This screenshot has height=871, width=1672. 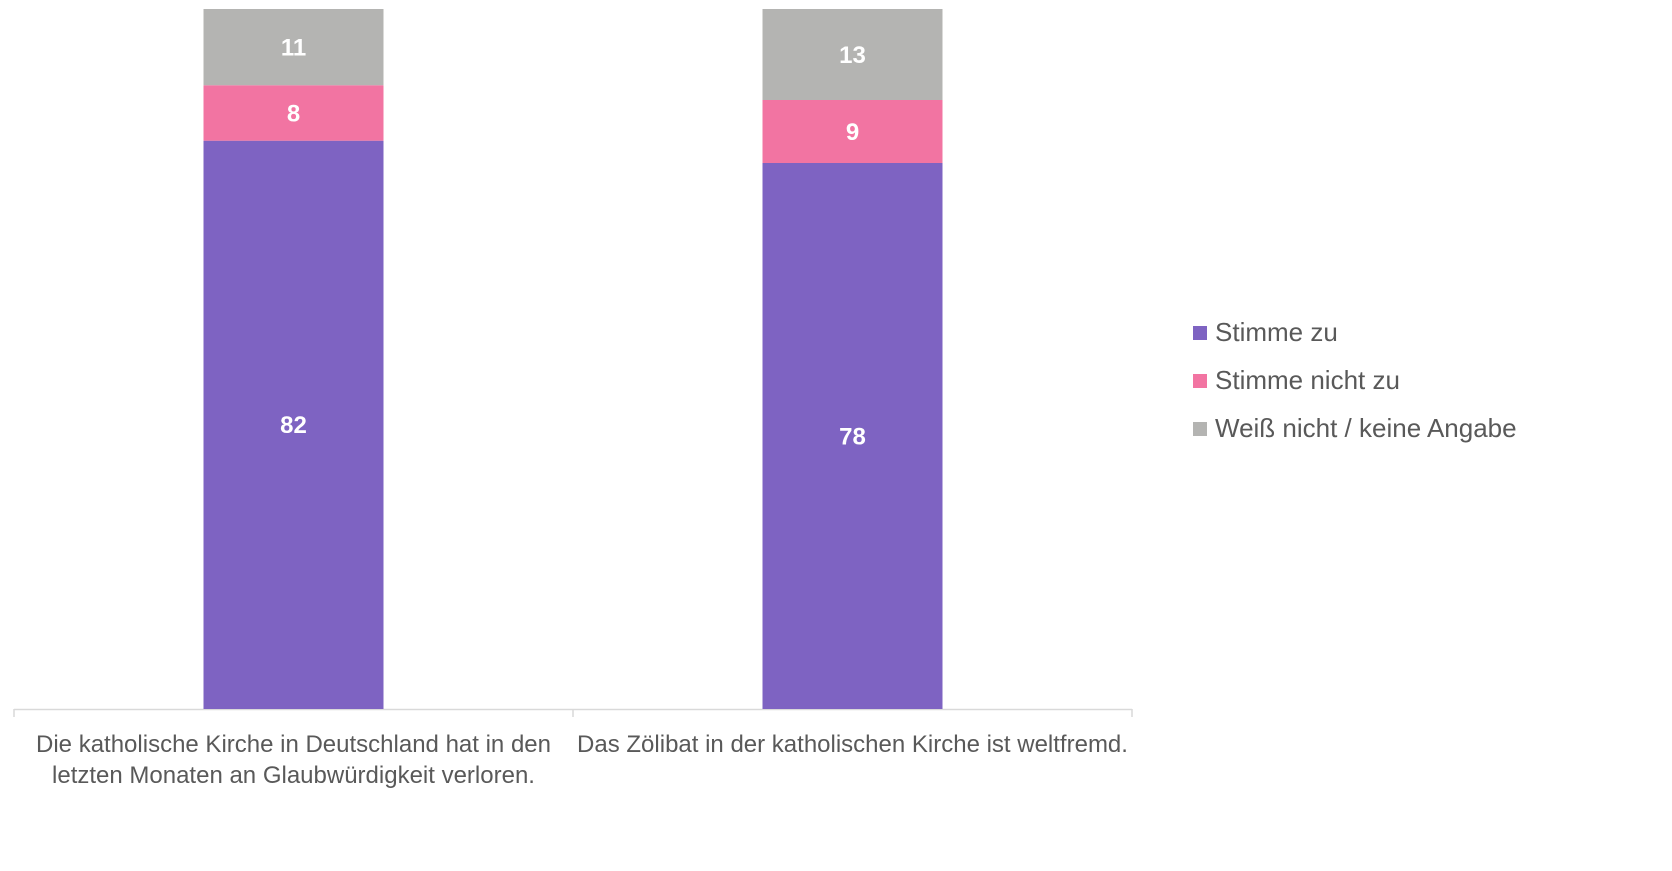 I want to click on data-label: 11, so click(x=293, y=47).